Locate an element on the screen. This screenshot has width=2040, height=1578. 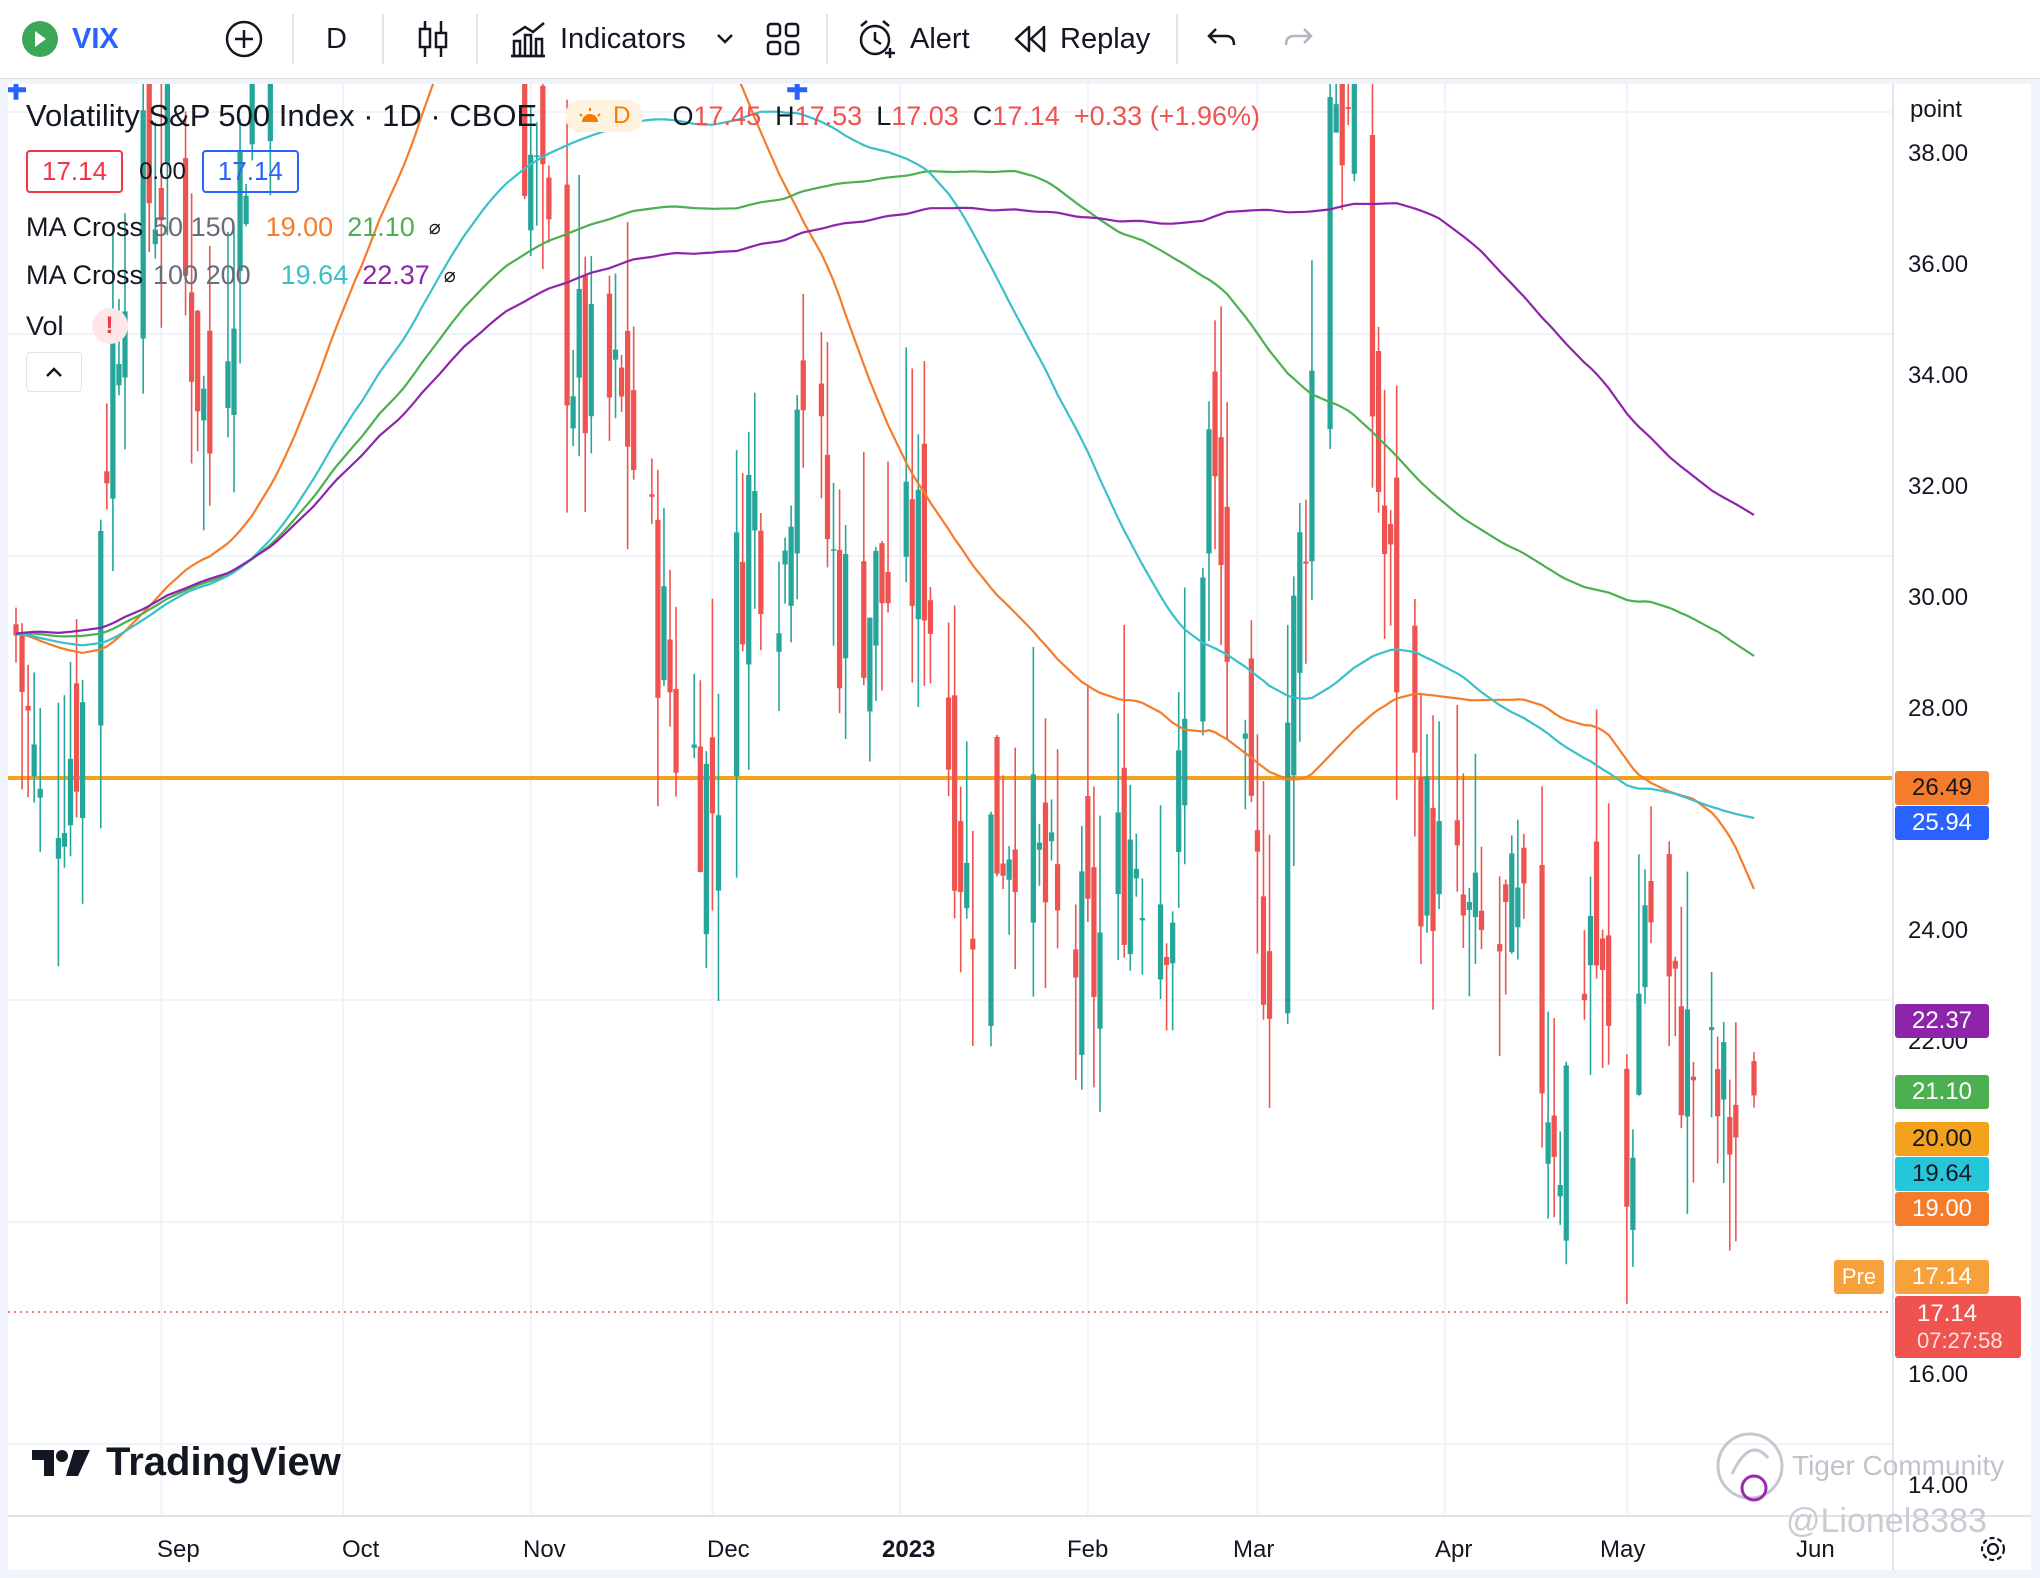
undo-button is located at coordinates (1222, 39).